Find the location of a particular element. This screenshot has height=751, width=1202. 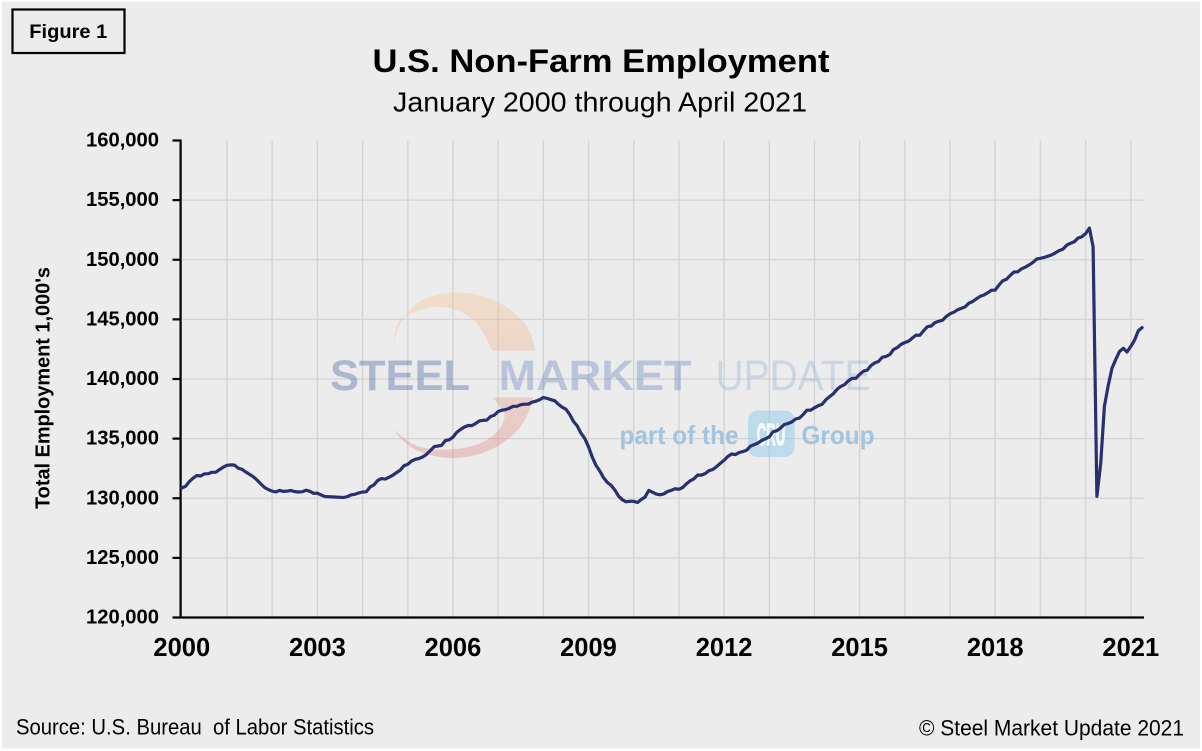

svg-text: 125,000 is located at coordinates (122, 558).